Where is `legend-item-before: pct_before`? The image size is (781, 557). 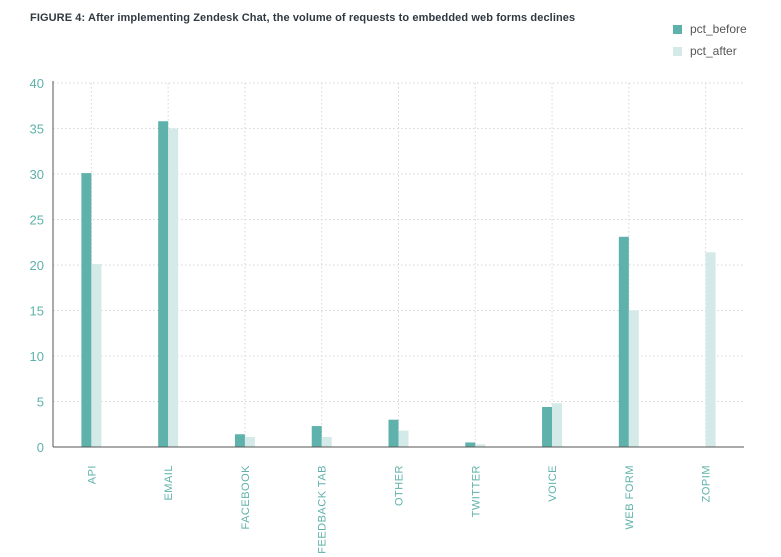
legend-item-before: pct_before is located at coordinates (710, 29).